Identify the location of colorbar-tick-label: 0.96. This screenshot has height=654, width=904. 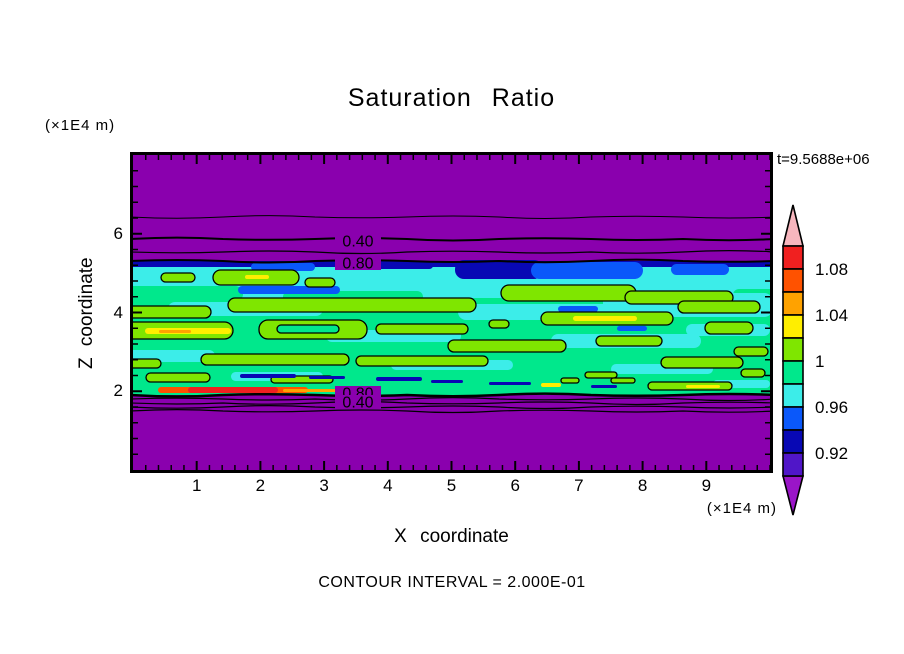
(831, 407).